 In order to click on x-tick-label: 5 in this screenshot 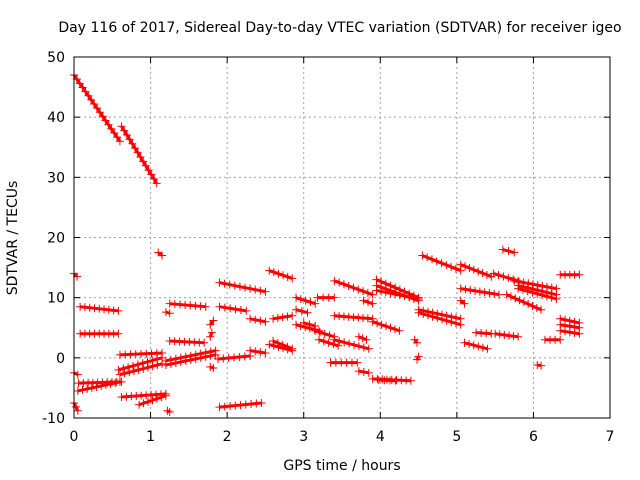, I will do `click(456, 437)`.